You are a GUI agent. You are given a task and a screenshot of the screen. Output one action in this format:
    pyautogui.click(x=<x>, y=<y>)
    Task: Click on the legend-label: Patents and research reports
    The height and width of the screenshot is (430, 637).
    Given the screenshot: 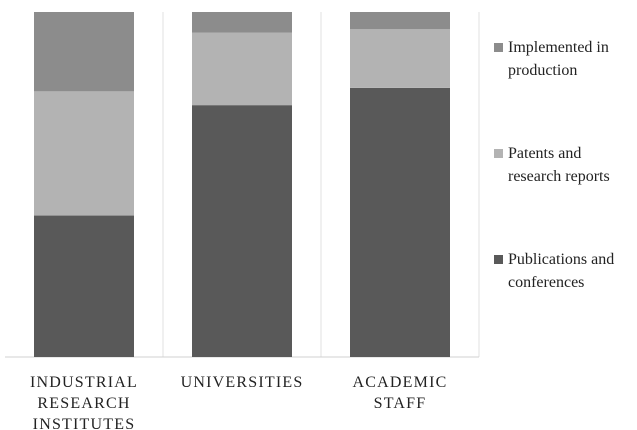 What is the action you would take?
    pyautogui.click(x=559, y=165)
    